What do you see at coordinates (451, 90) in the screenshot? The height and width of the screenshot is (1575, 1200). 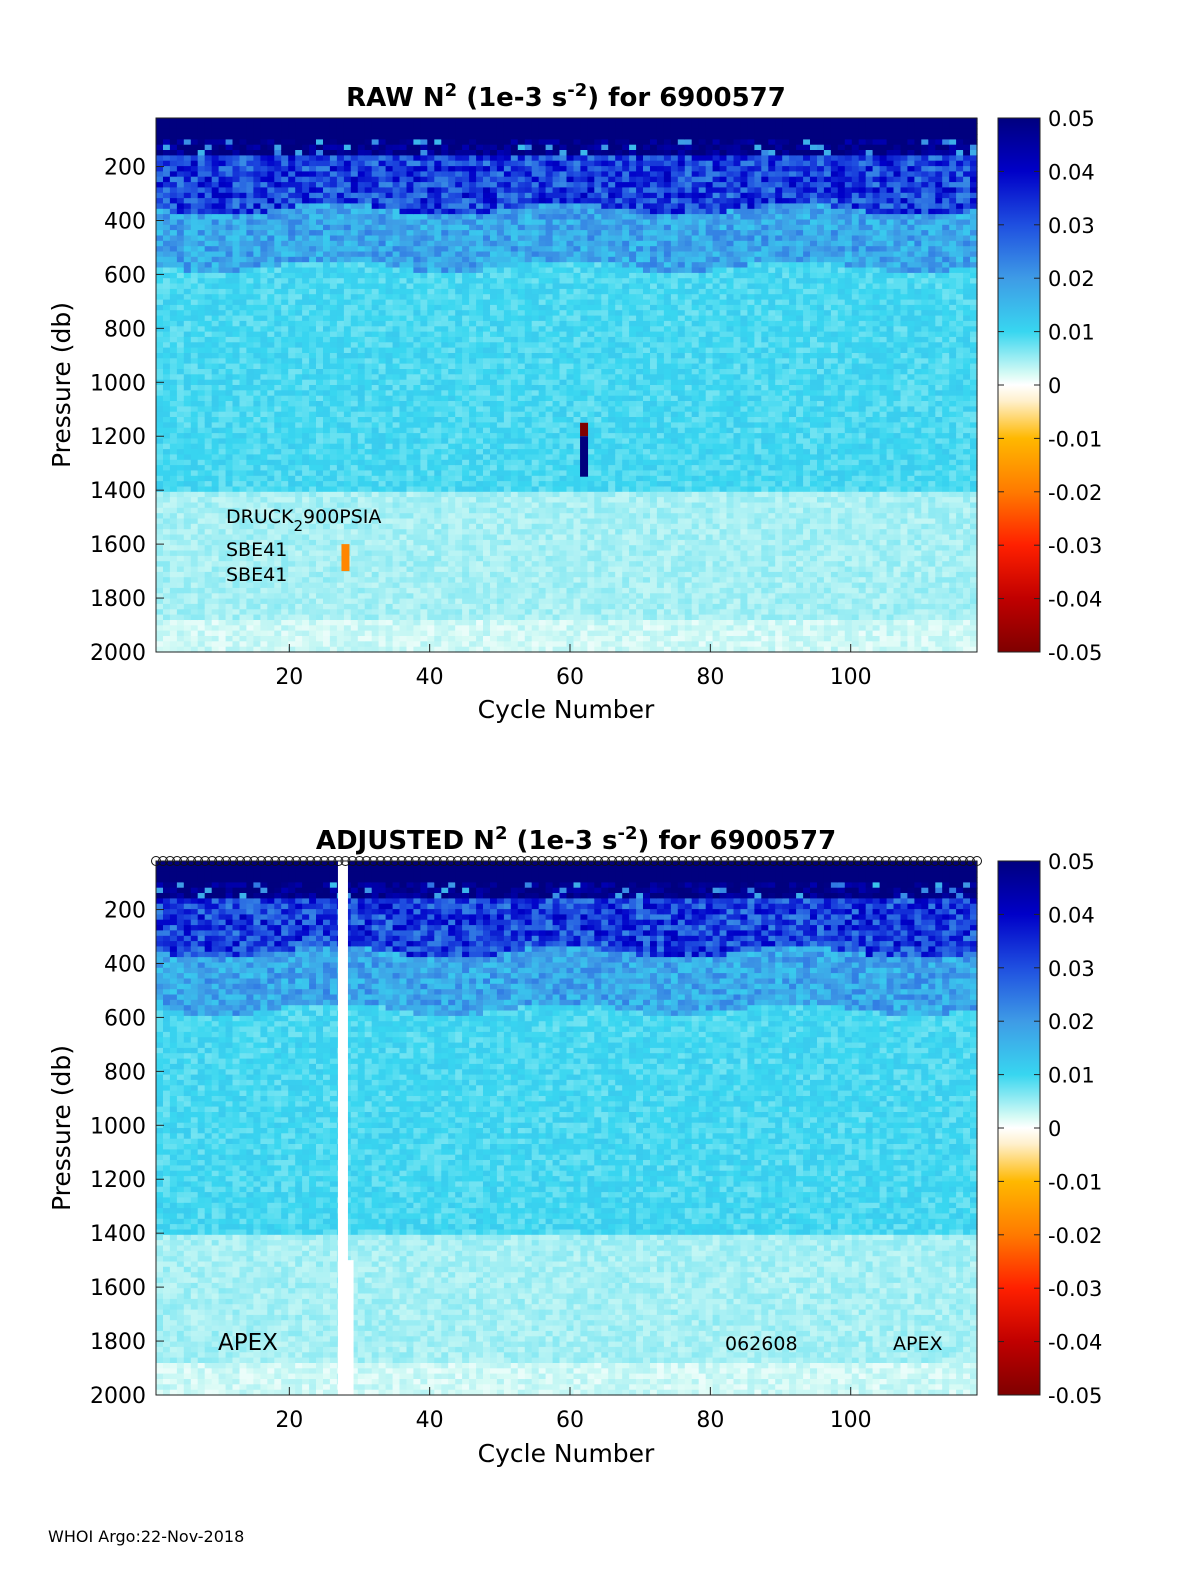 I see `raw-title-sup1: 2` at bounding box center [451, 90].